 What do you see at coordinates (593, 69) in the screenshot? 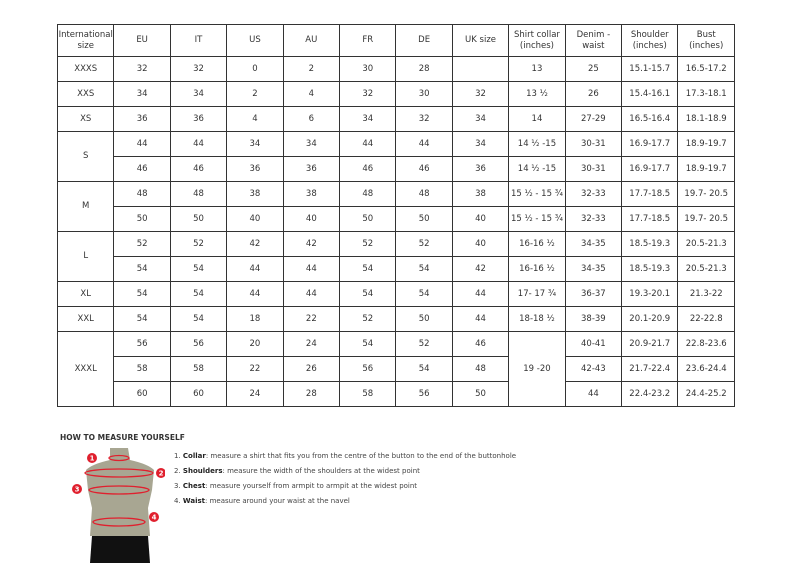
I see `table-cell: 25` at bounding box center [593, 69].